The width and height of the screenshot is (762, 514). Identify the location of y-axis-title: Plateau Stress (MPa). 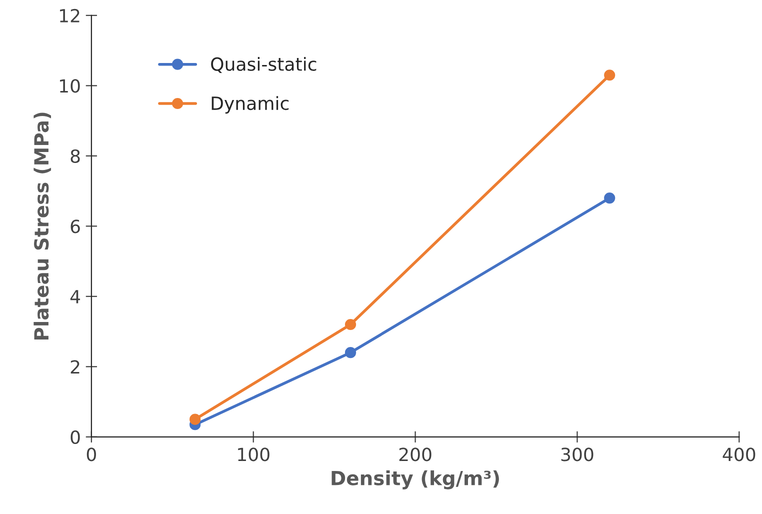
(43, 226).